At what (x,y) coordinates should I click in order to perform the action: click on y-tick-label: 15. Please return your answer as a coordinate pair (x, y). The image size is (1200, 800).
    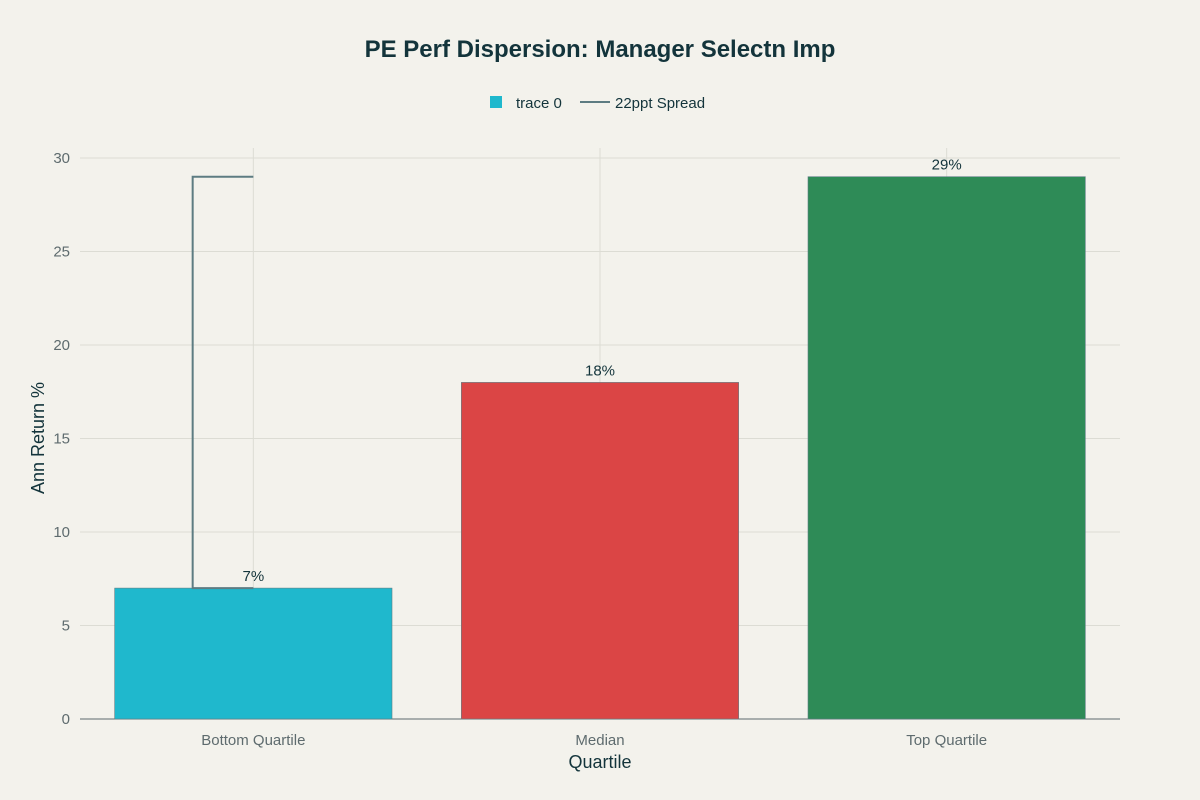
    Looking at the image, I should click on (61, 439).